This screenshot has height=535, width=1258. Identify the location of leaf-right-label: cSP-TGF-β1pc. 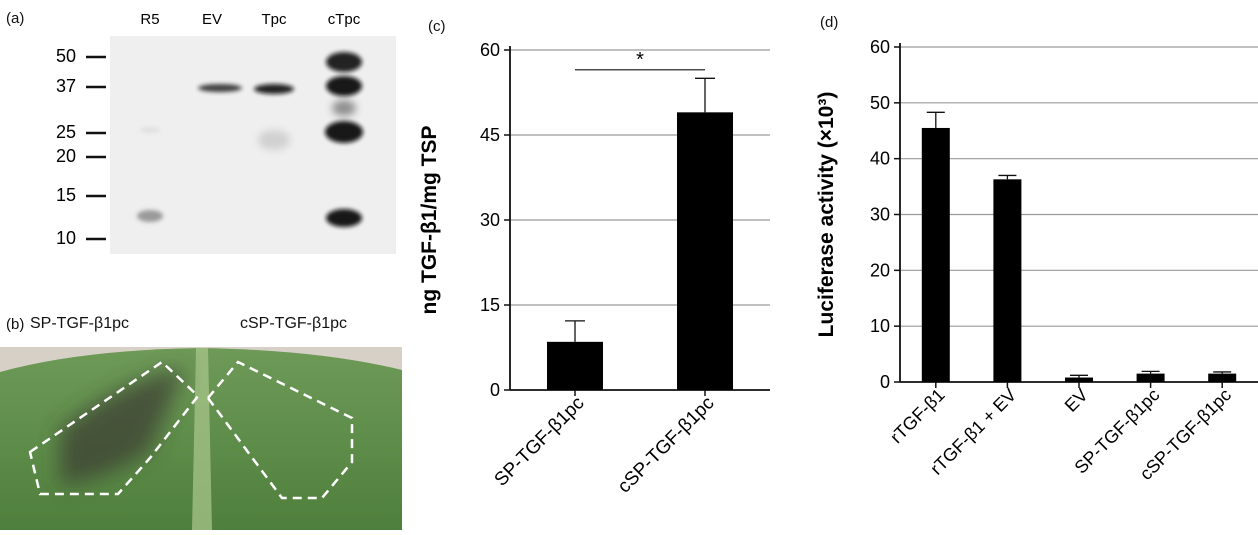
(293, 323).